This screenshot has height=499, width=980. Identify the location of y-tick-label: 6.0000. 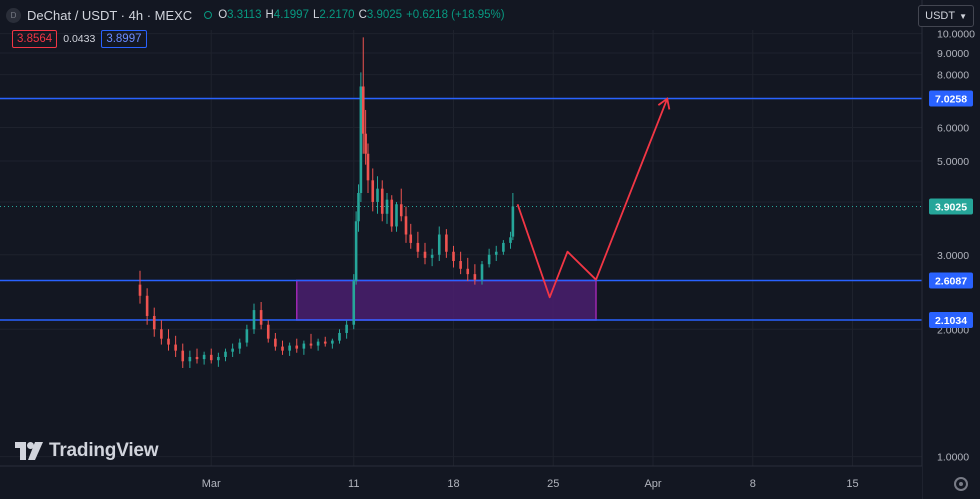
(953, 128).